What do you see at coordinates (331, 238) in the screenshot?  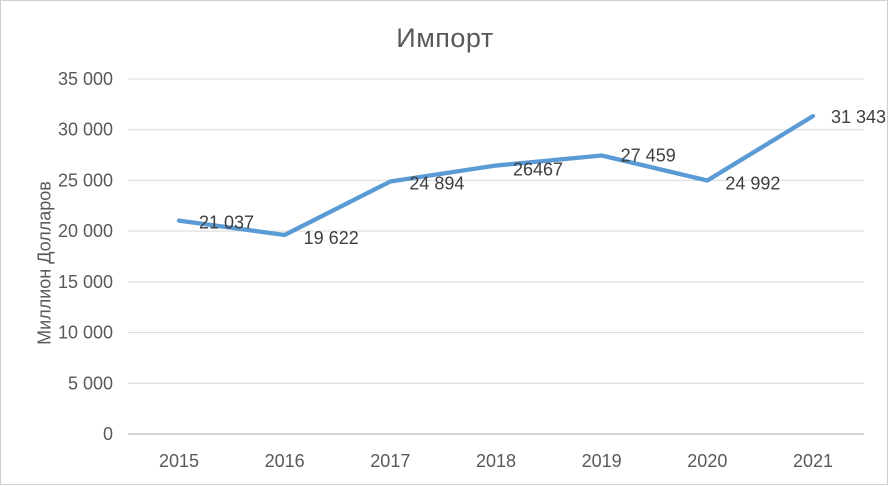 I see `data-label: 19 622` at bounding box center [331, 238].